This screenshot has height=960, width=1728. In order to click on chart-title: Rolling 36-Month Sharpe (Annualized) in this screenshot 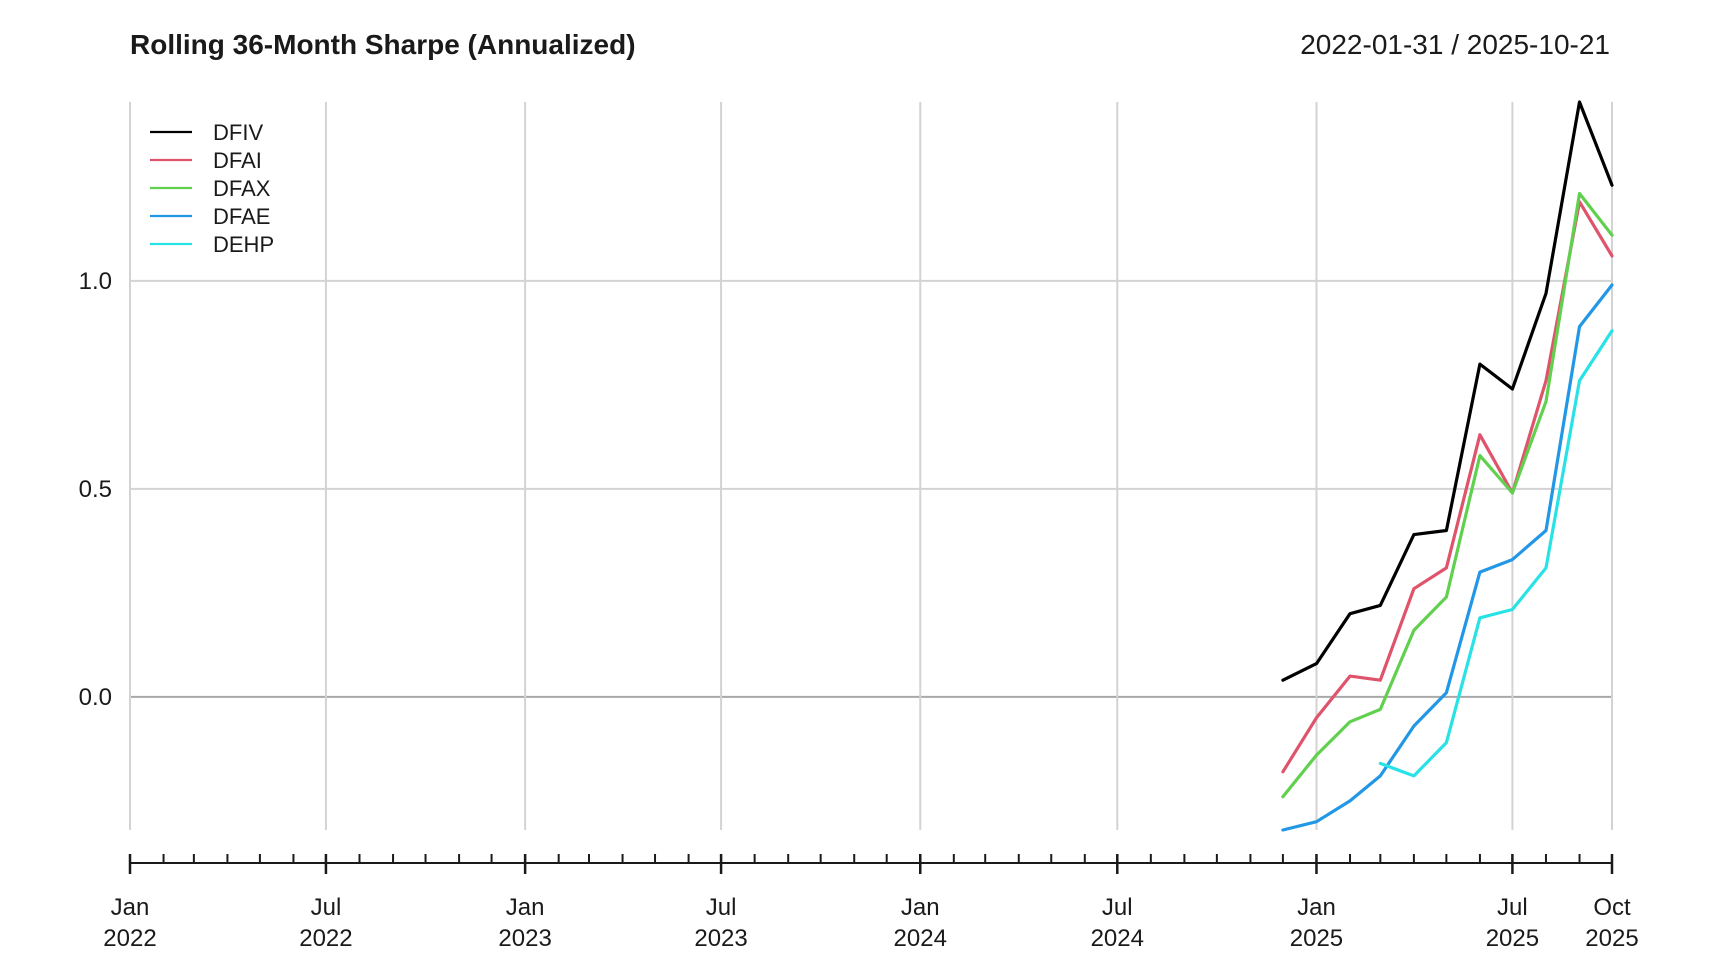, I will do `click(383, 44)`.